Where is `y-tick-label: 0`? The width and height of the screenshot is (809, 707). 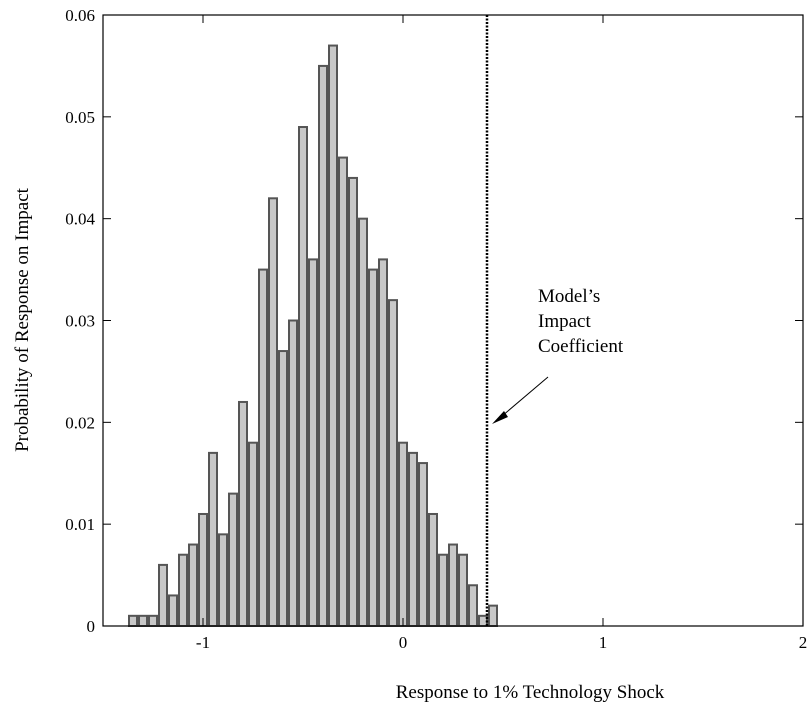
y-tick-label: 0 is located at coordinates (91, 626).